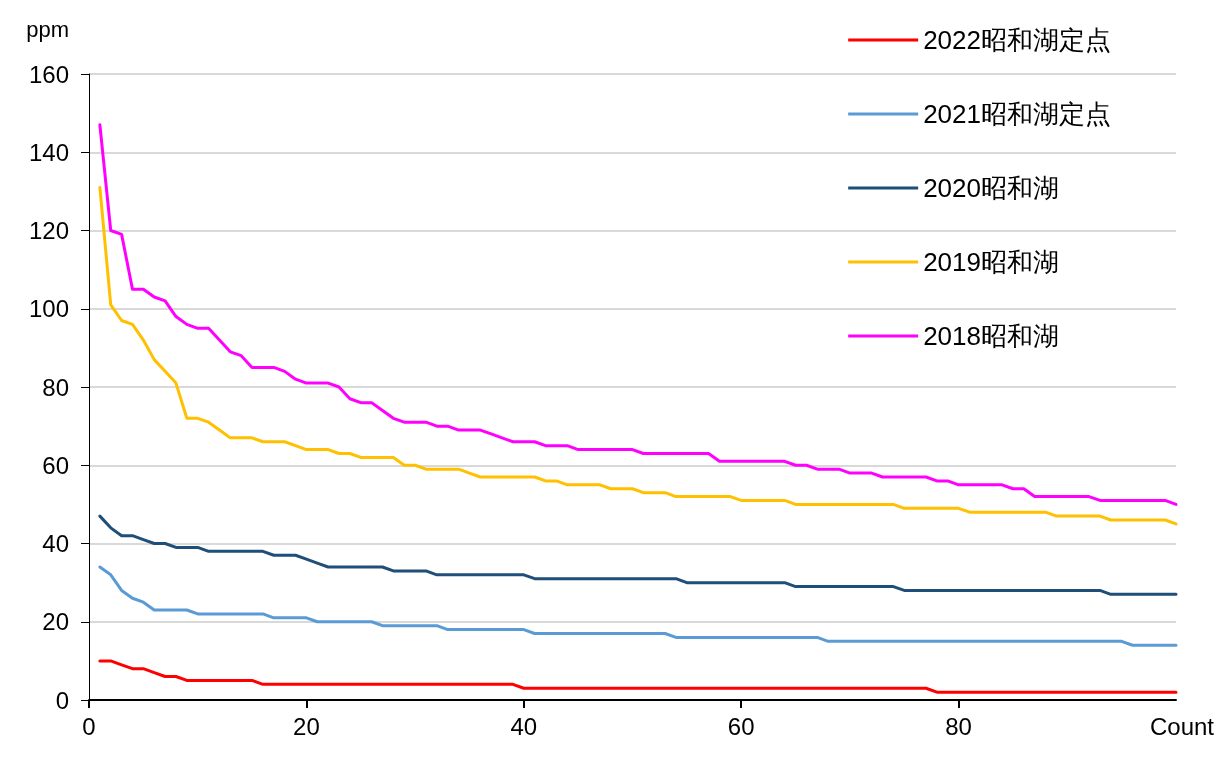 The width and height of the screenshot is (1226, 758). What do you see at coordinates (1017, 40) in the screenshot?
I see `legend-label: 2022昭和湖定点` at bounding box center [1017, 40].